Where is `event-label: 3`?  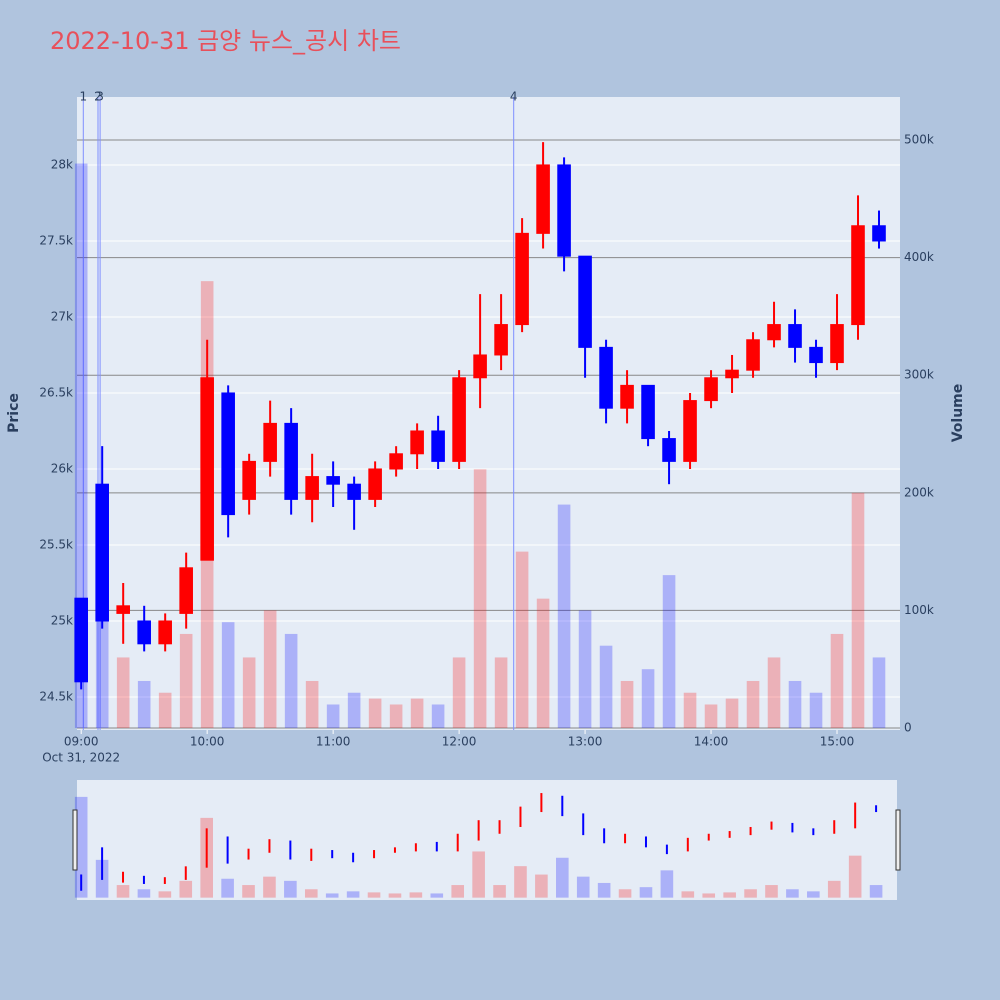 event-label: 3 is located at coordinates (100, 97).